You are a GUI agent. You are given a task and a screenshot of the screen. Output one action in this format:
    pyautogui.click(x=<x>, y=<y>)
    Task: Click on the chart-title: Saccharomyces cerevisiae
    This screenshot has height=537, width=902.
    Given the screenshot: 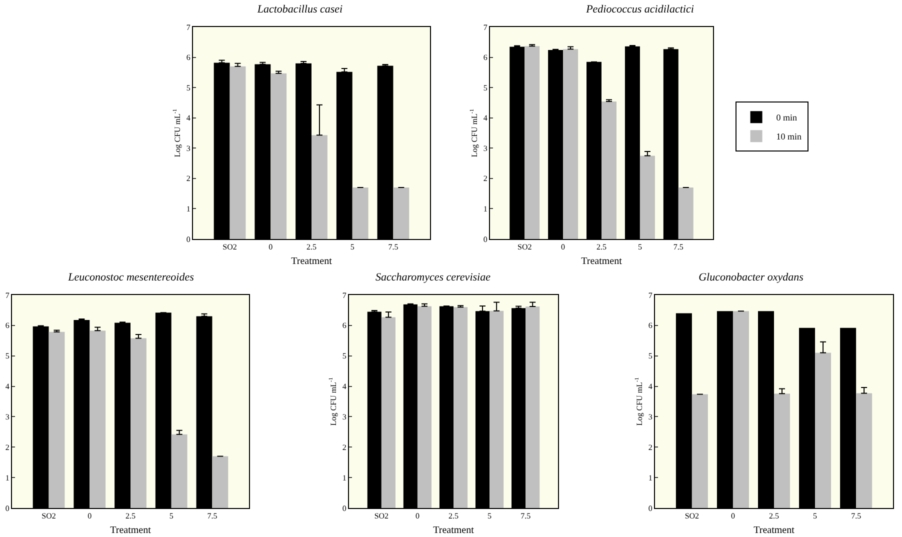 What is the action you would take?
    pyautogui.click(x=433, y=278)
    